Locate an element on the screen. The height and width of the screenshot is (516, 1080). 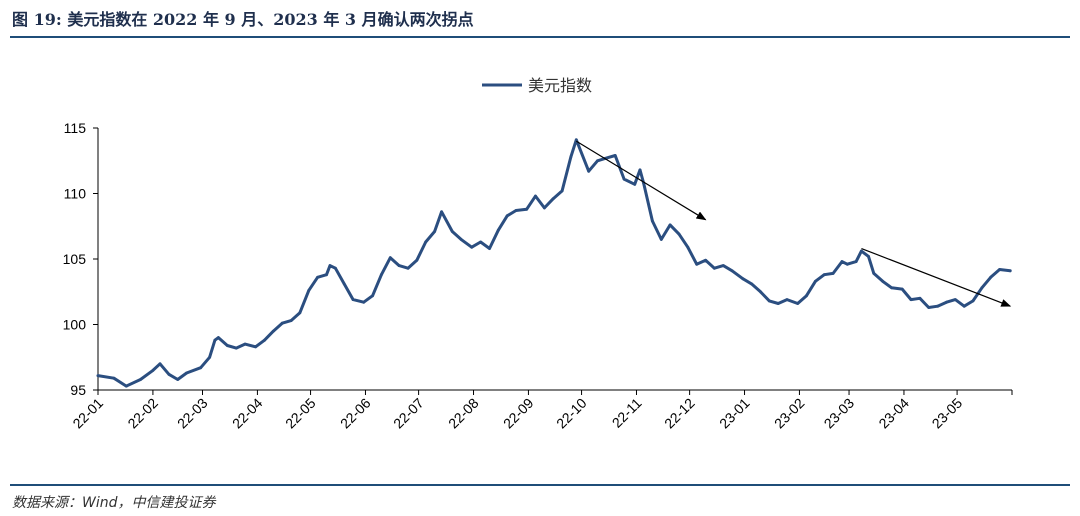
x-tick-label: 23-05 is located at coordinates (947, 413).